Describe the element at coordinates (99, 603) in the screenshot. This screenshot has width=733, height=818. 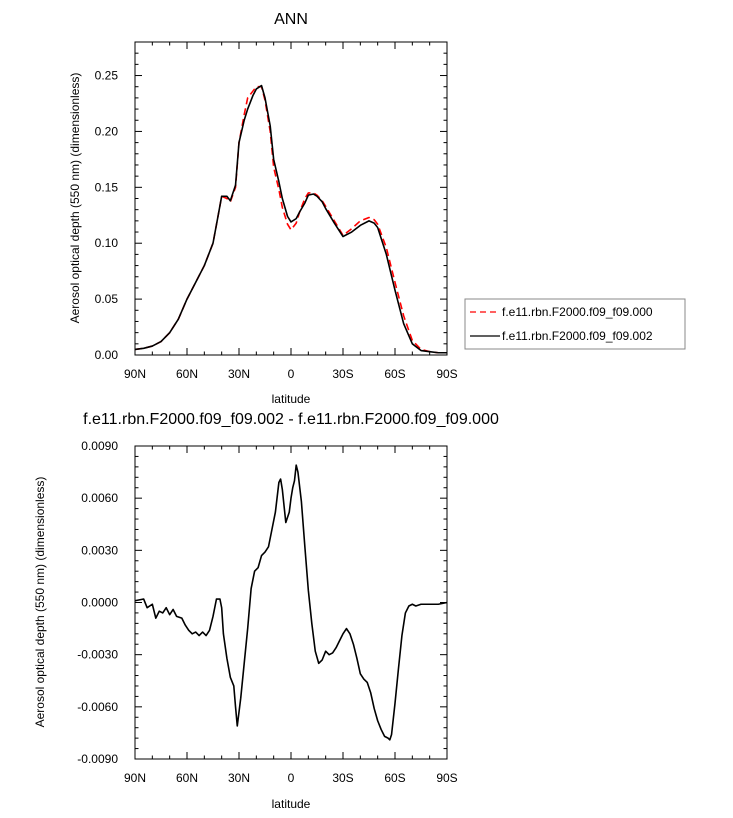
I see `bottom-y-tick-label-3: 0.0000` at that location.